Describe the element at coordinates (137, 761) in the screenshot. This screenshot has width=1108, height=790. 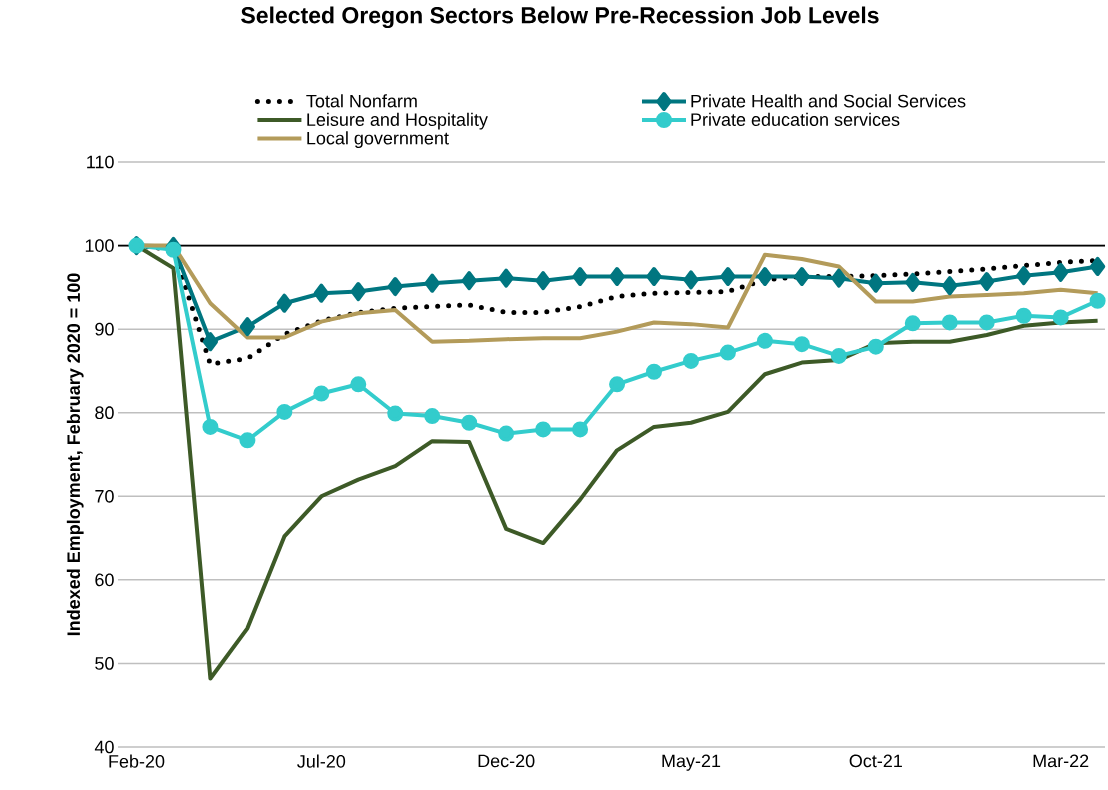
I see `x-tick-label: Feb-20` at that location.